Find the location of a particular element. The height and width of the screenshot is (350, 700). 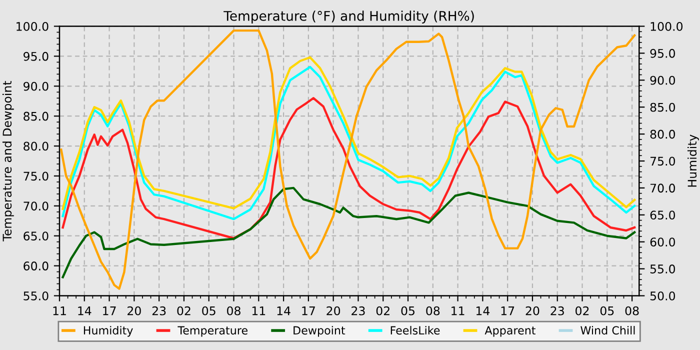

y-tick-label: 75.0 is located at coordinates (36, 176).